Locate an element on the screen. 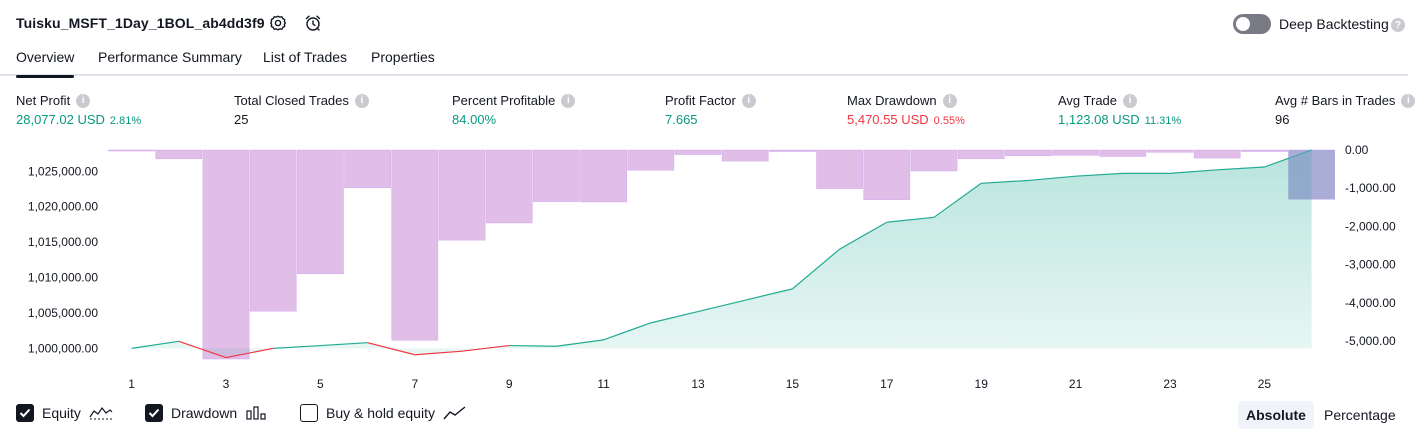 Image resolution: width=1424 pixels, height=438 pixels. deep-backtesting-toggle is located at coordinates (1252, 24).